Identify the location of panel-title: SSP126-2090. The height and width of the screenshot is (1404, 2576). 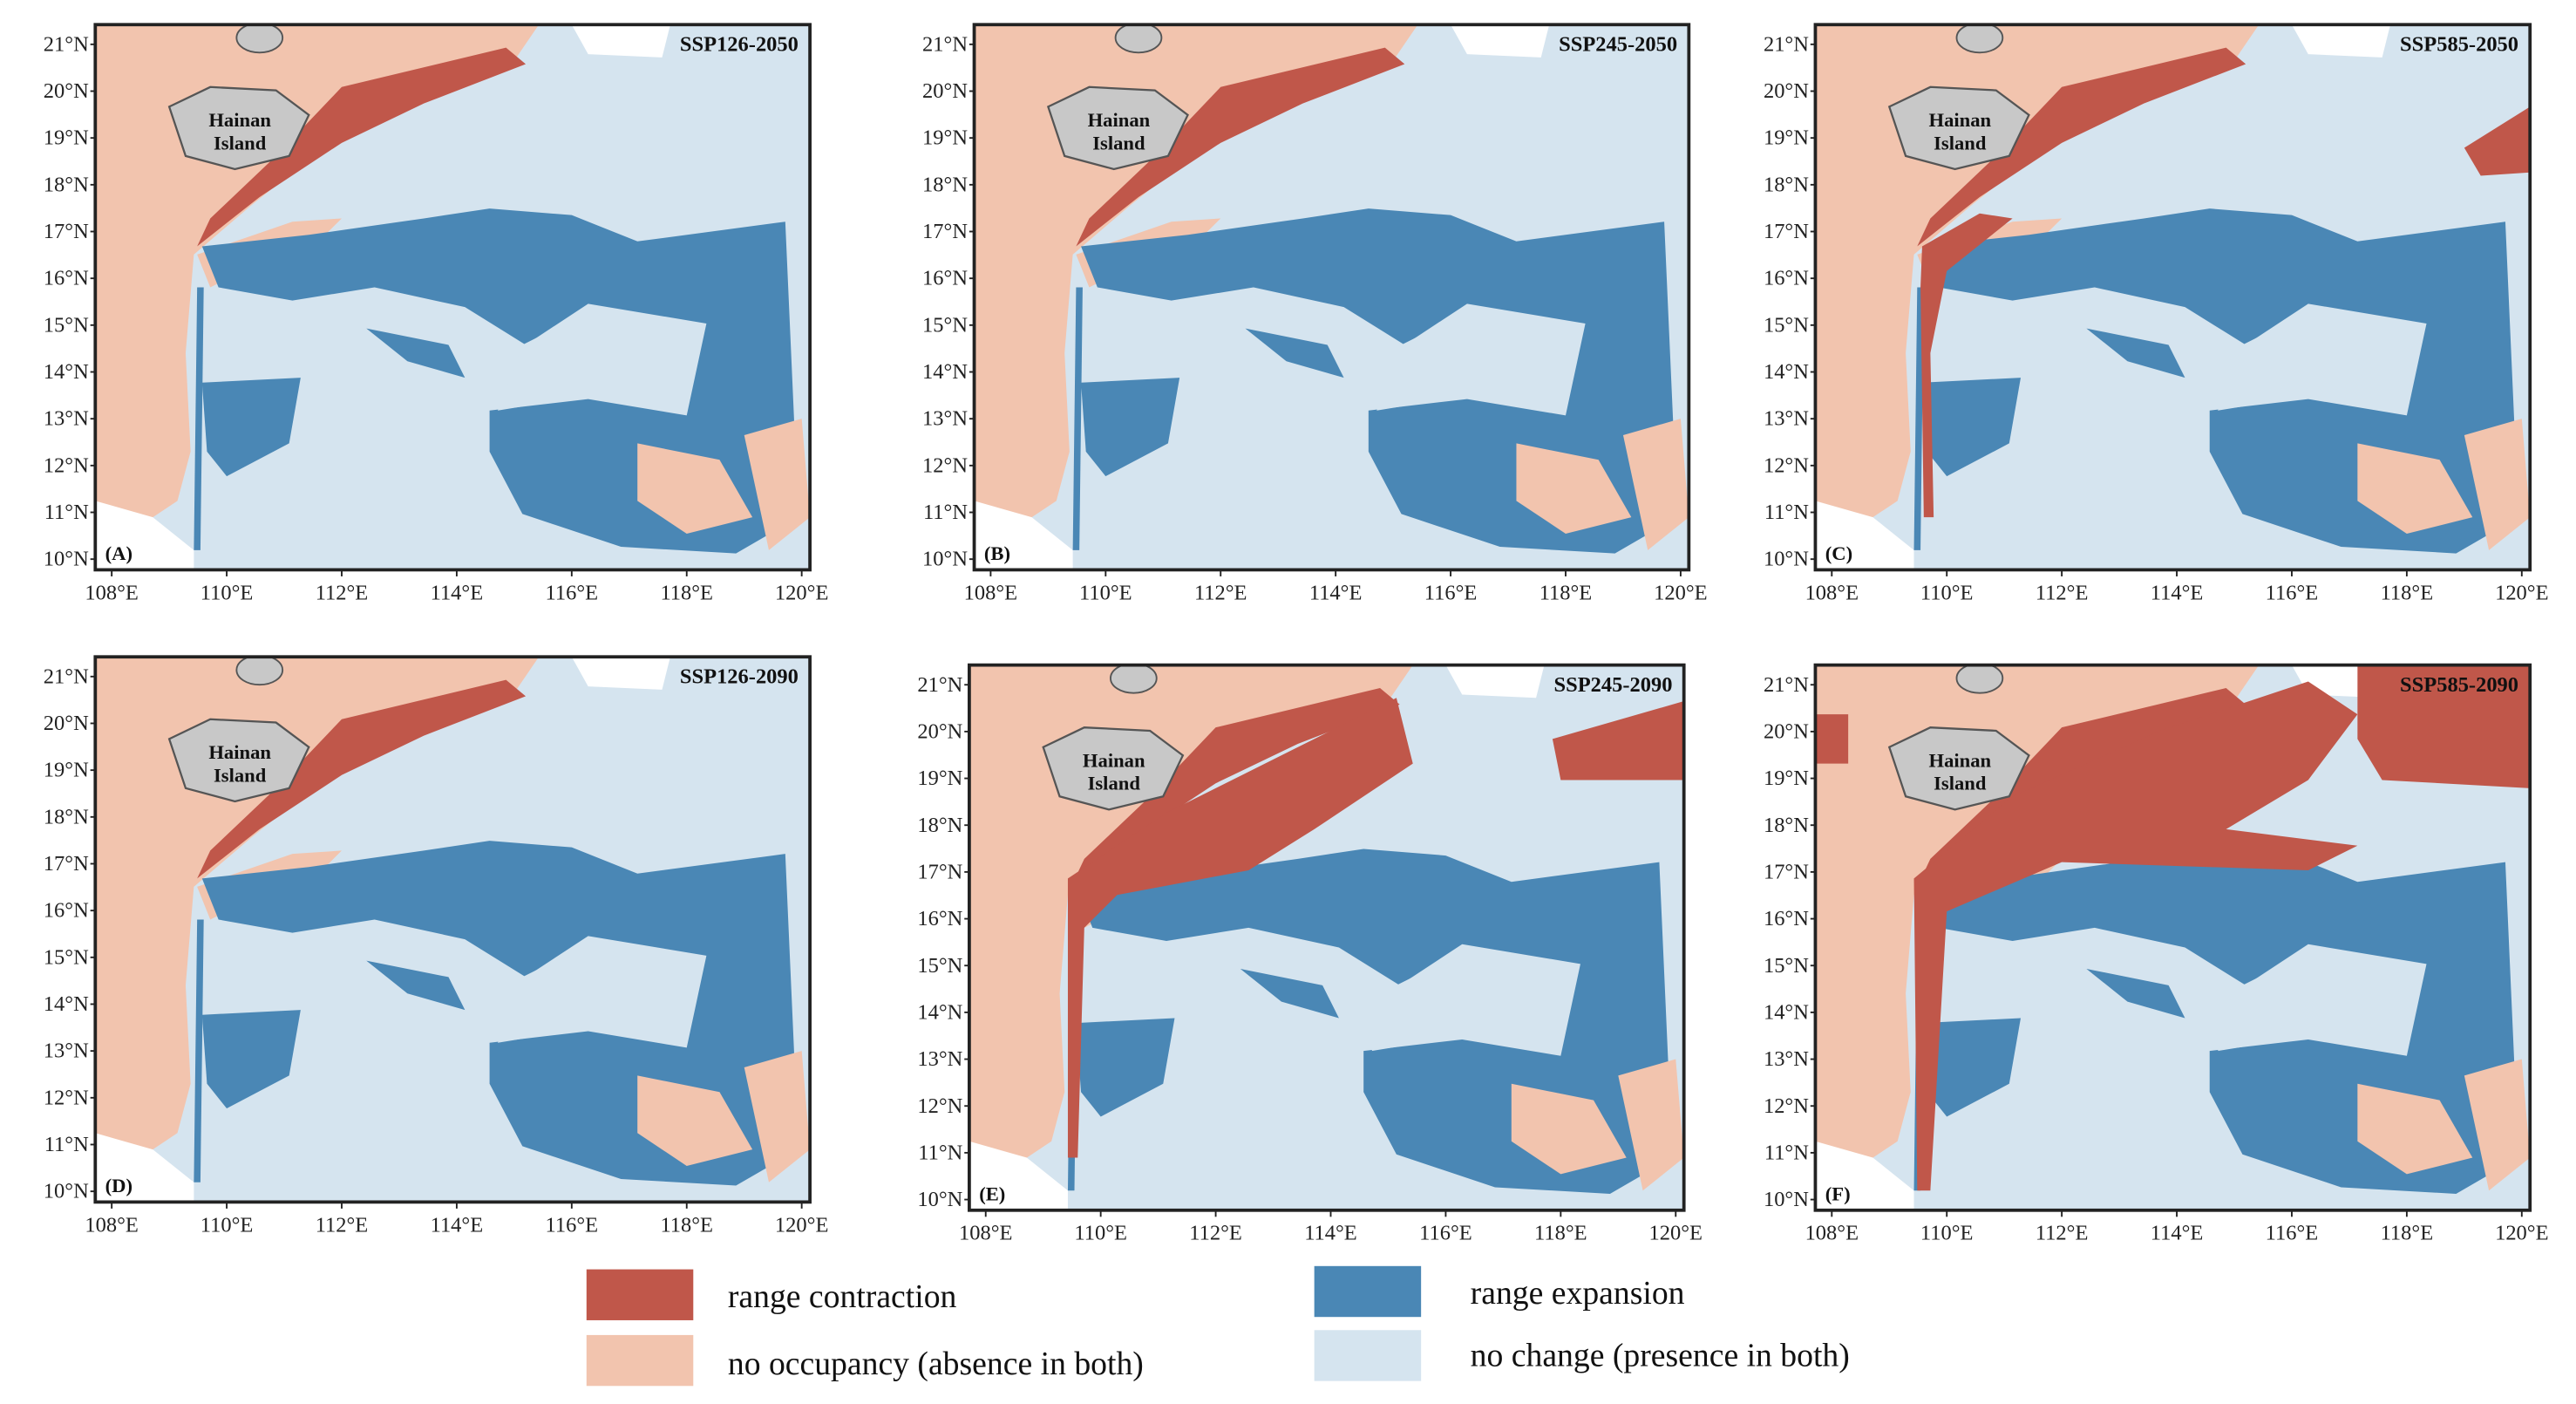
(739, 677).